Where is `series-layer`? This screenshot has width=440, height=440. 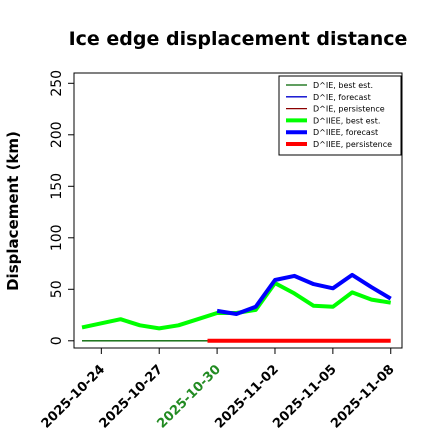 series-layer is located at coordinates (236, 307).